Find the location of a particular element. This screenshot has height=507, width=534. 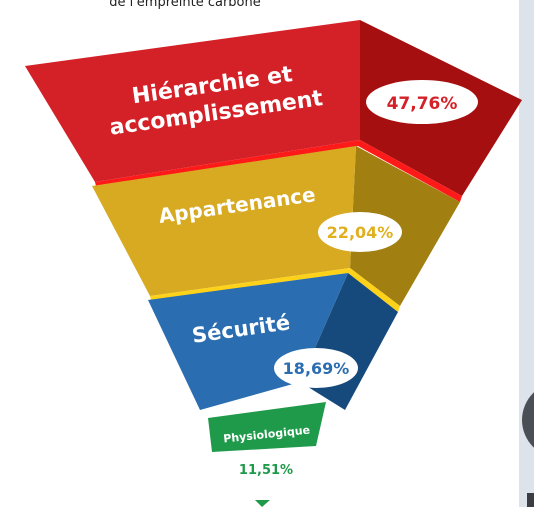

level-value: 47,76% is located at coordinates (422, 104).